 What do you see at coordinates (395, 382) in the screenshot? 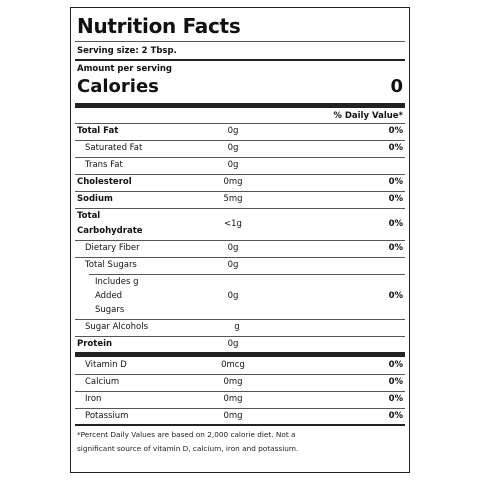
I see `row-calcium-dv: 0%` at bounding box center [395, 382].